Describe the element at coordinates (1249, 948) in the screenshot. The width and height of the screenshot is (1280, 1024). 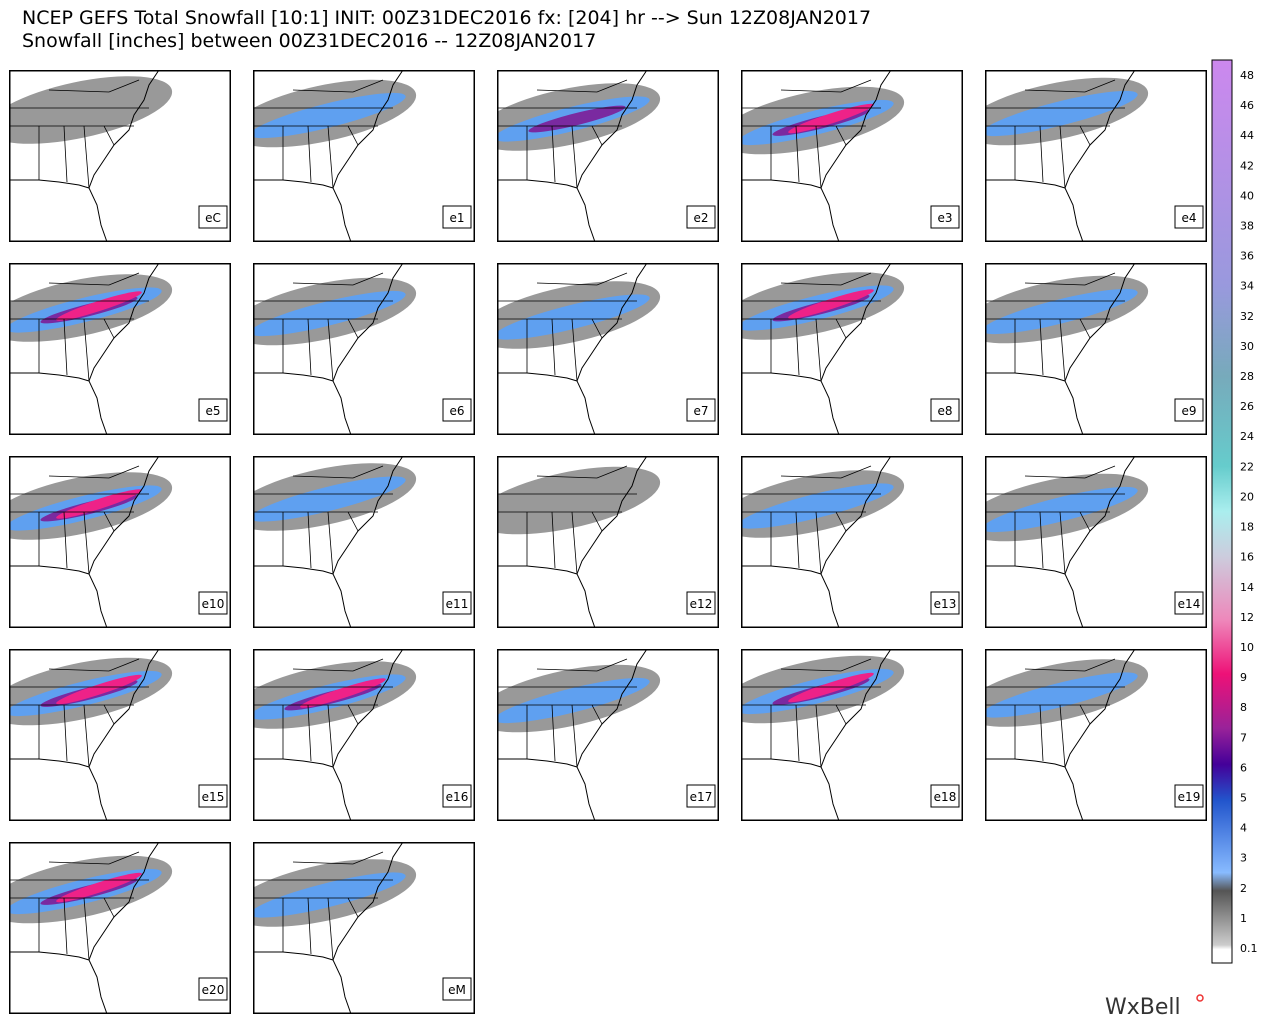
I see `colorbar-label: 0.1` at that location.